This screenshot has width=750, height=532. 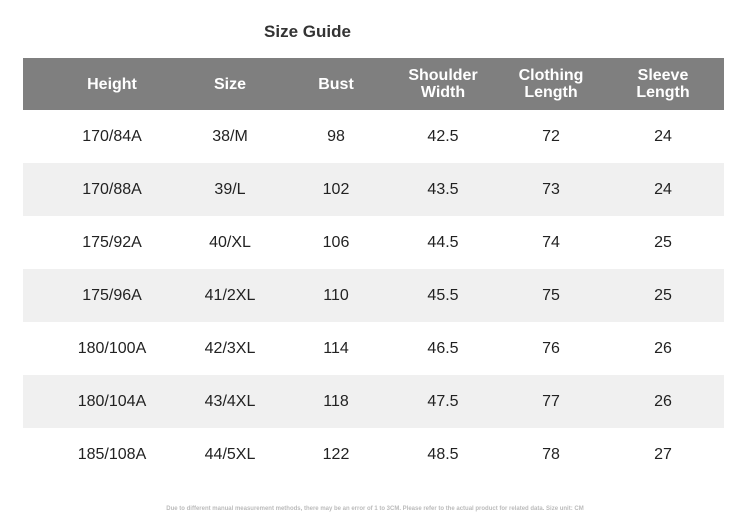 What do you see at coordinates (551, 84) in the screenshot?
I see `header-cell: Clothing Length` at bounding box center [551, 84].